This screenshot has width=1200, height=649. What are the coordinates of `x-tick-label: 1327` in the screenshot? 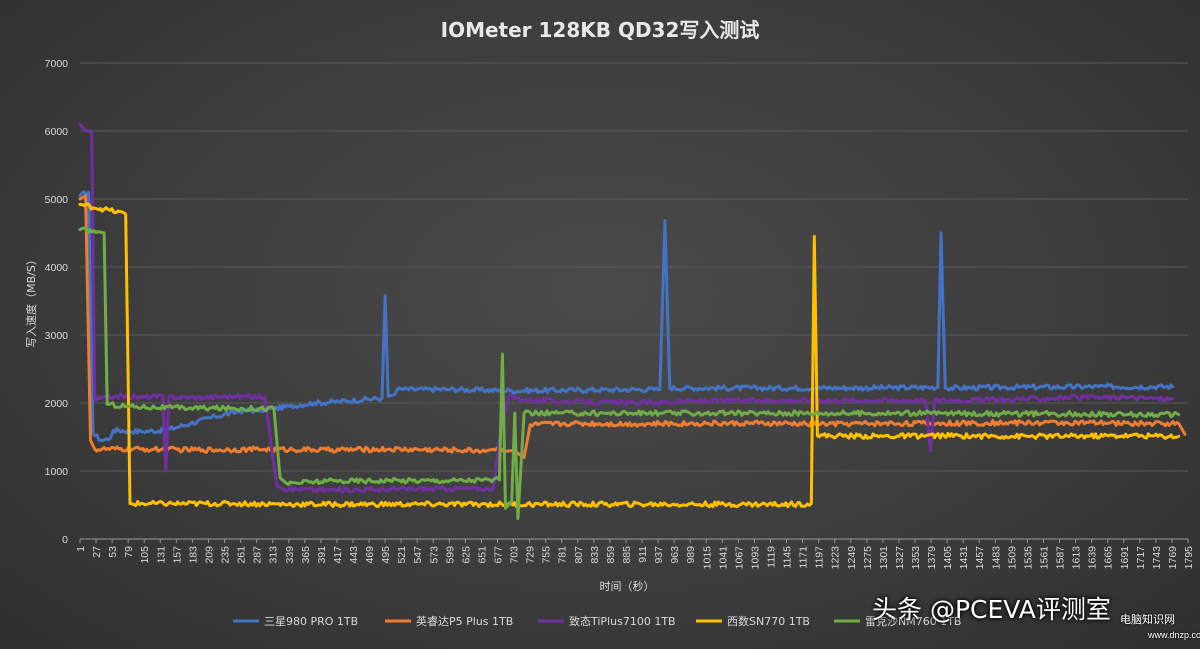 It's located at (900, 558).